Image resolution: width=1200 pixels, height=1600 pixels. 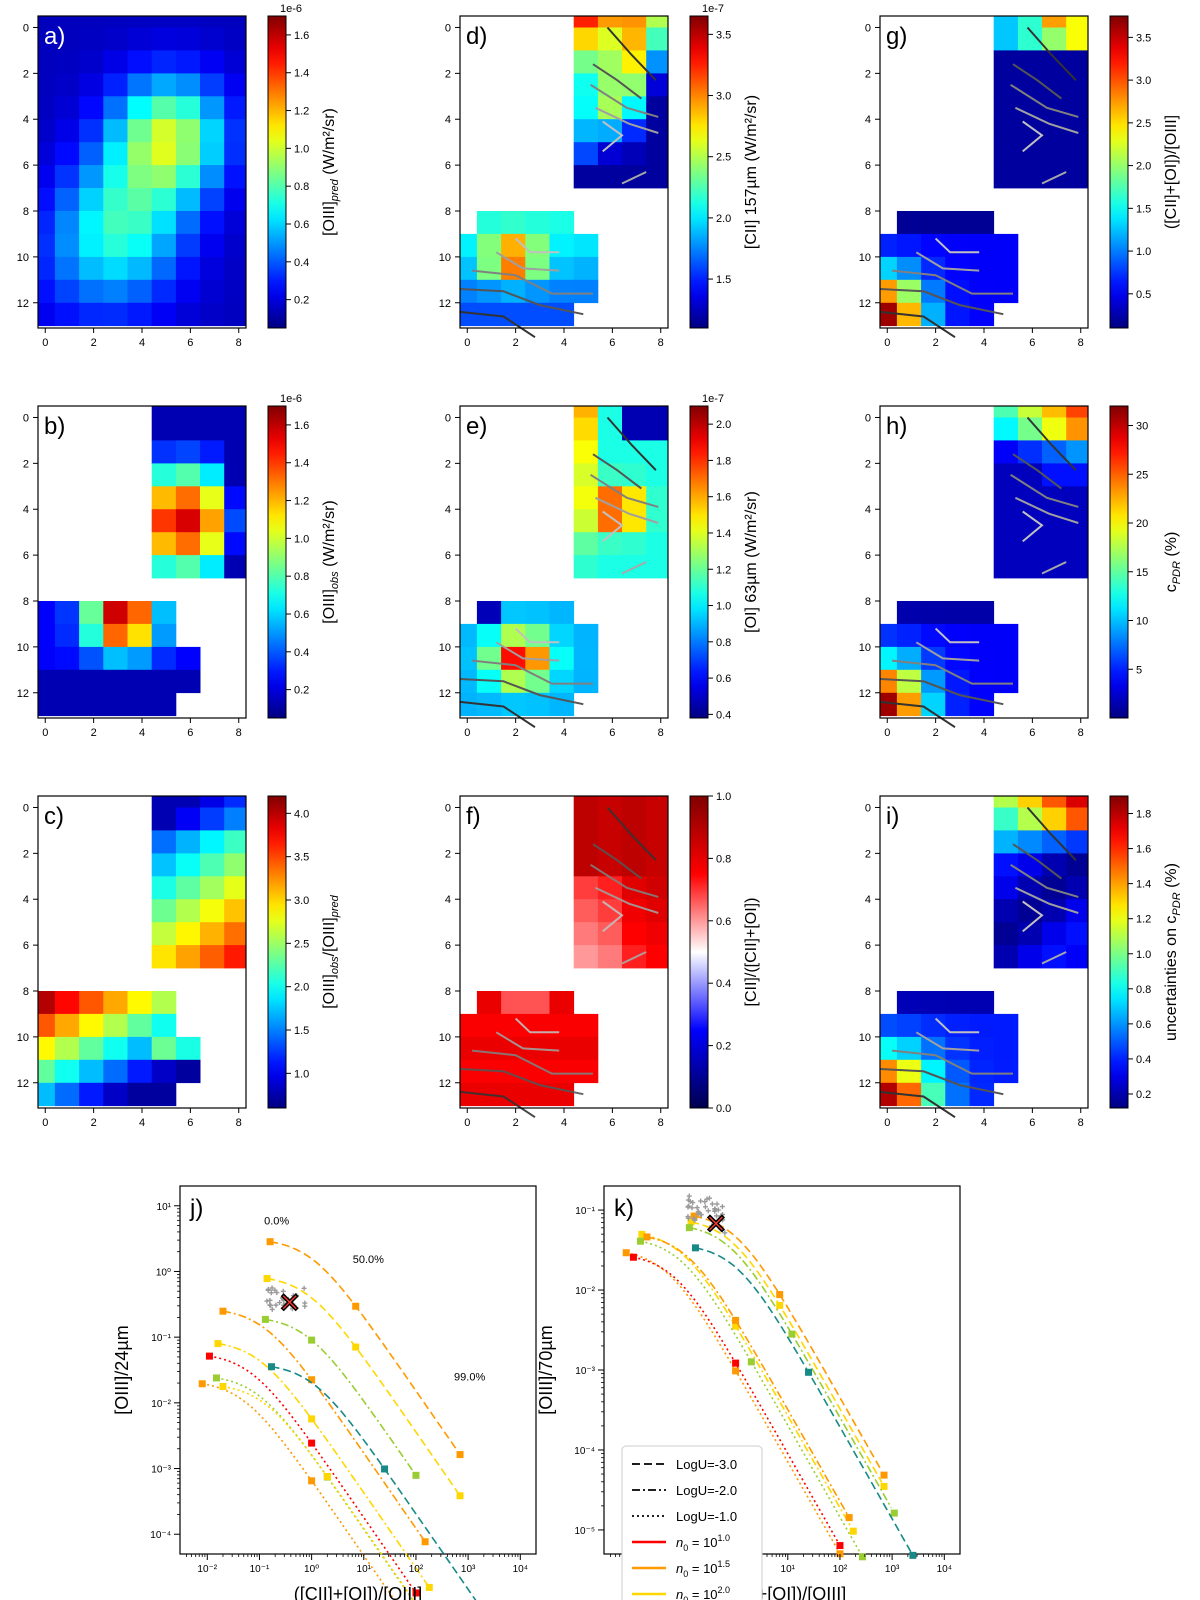 What do you see at coordinates (291, 9) in the screenshot?
I see `colorbar-offset-label: 1e-6` at bounding box center [291, 9].